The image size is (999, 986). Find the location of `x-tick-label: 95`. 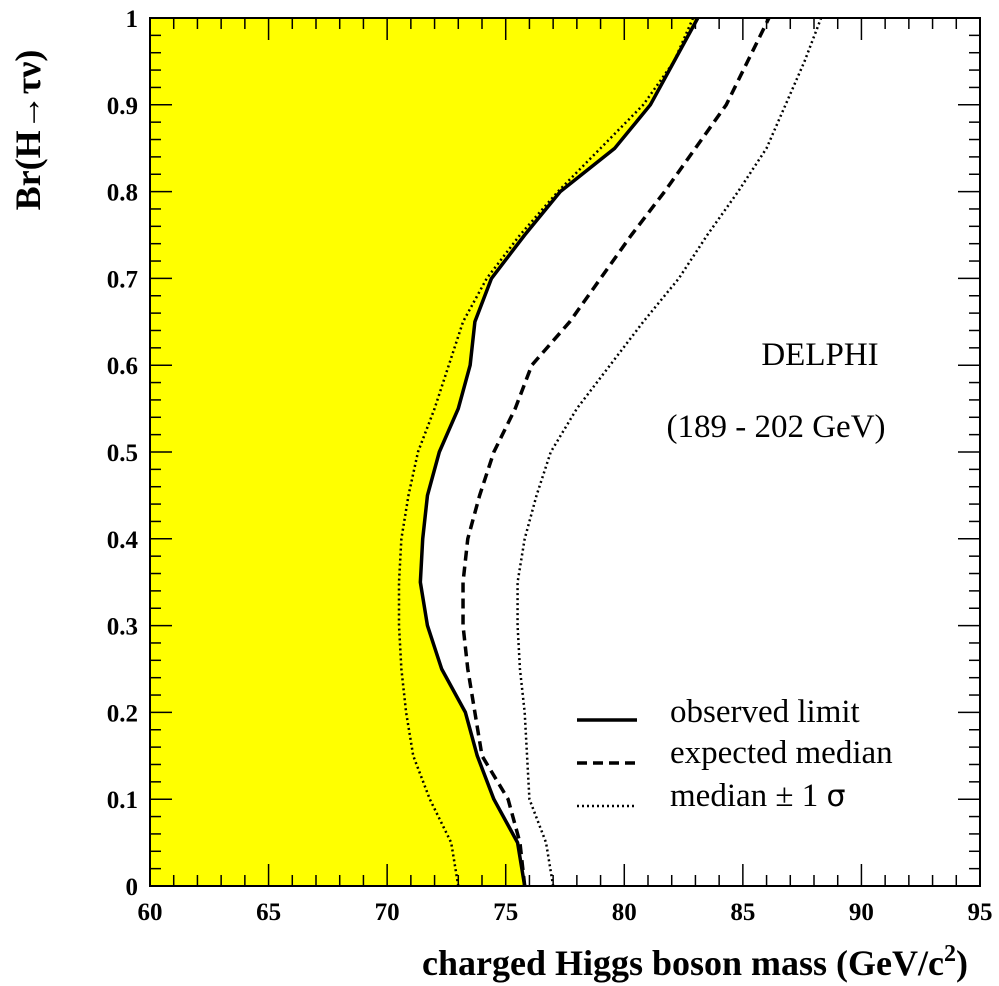

x-tick-label: 95 is located at coordinates (980, 912).